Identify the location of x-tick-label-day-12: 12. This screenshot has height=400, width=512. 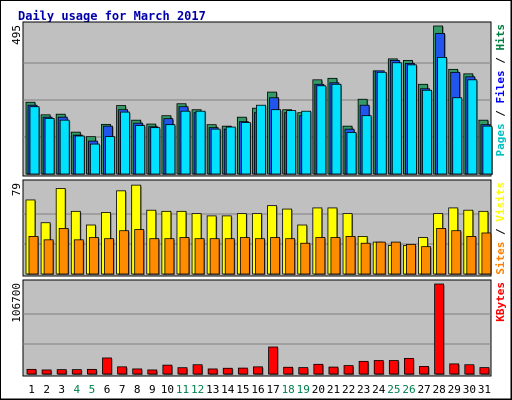
(197, 389).